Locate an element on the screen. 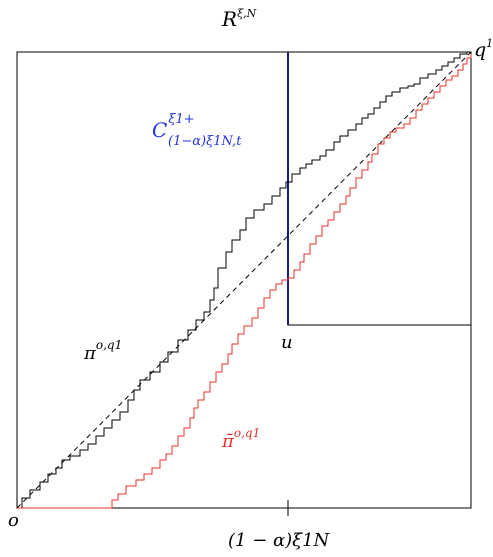 Image resolution: width=493 pixels, height=557 pixels. corner-label: u is located at coordinates (287, 342).